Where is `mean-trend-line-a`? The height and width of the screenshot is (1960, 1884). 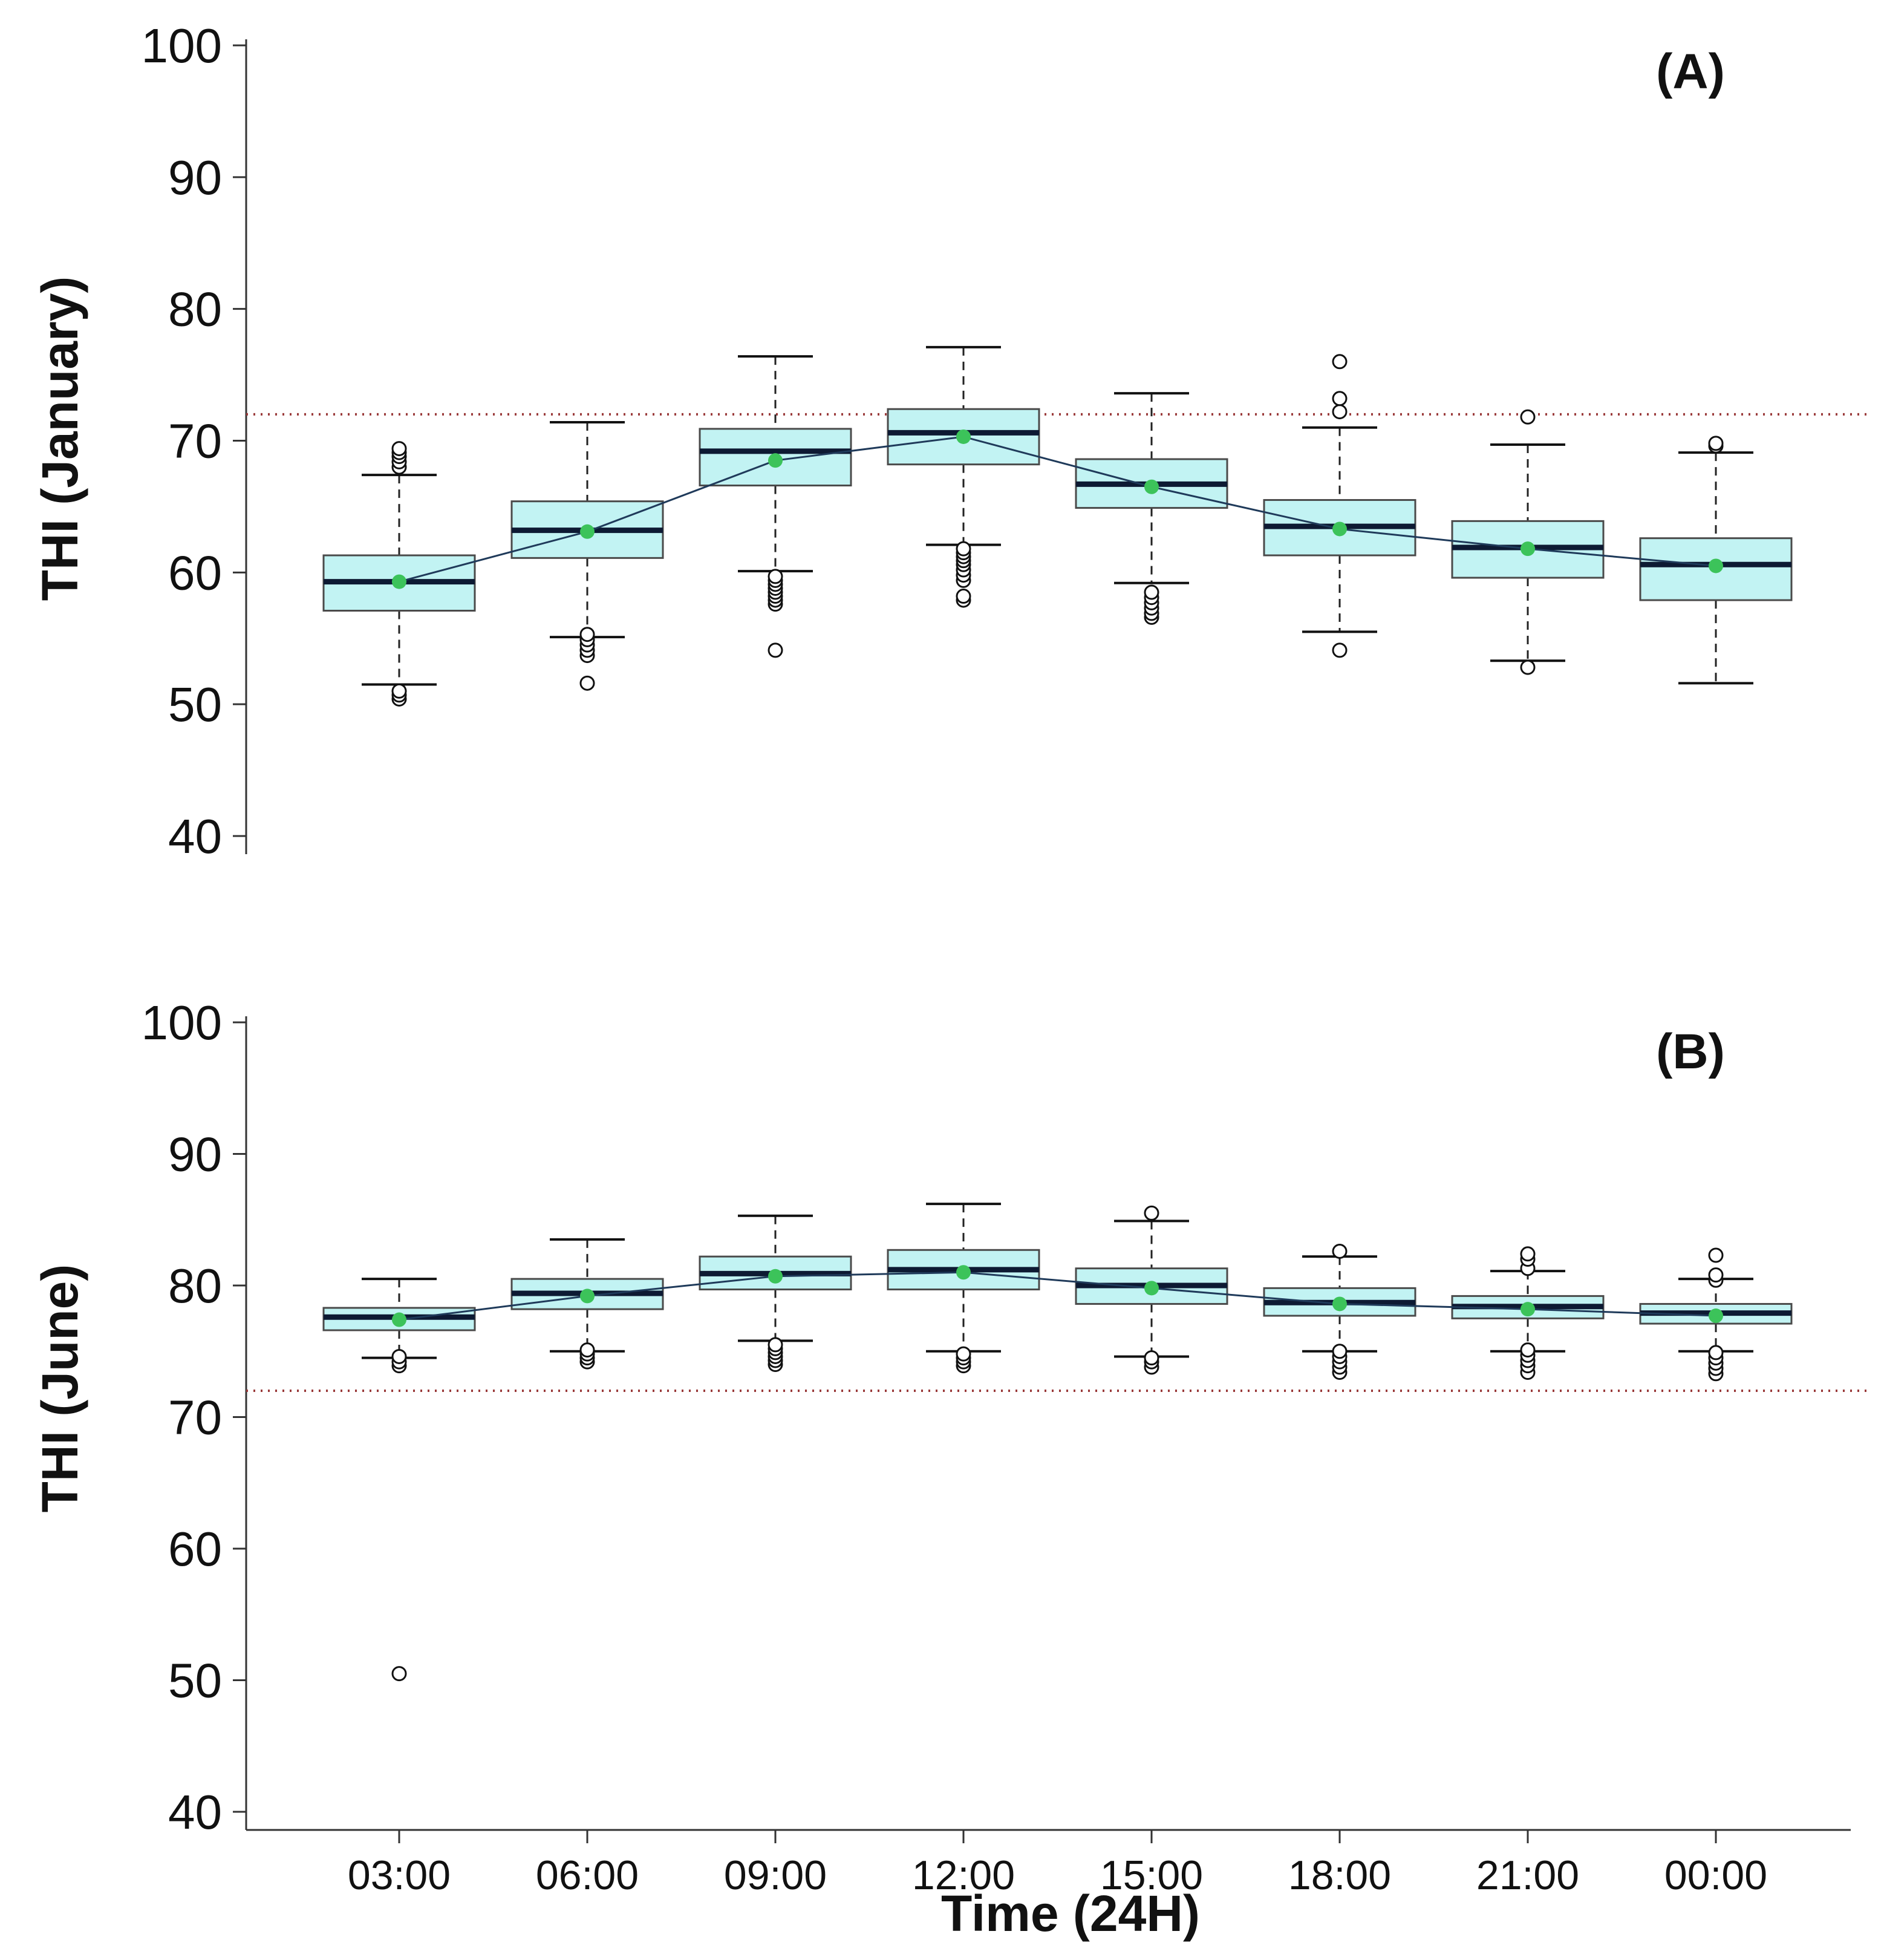
mean-trend-line-a is located at coordinates (1057, 510).